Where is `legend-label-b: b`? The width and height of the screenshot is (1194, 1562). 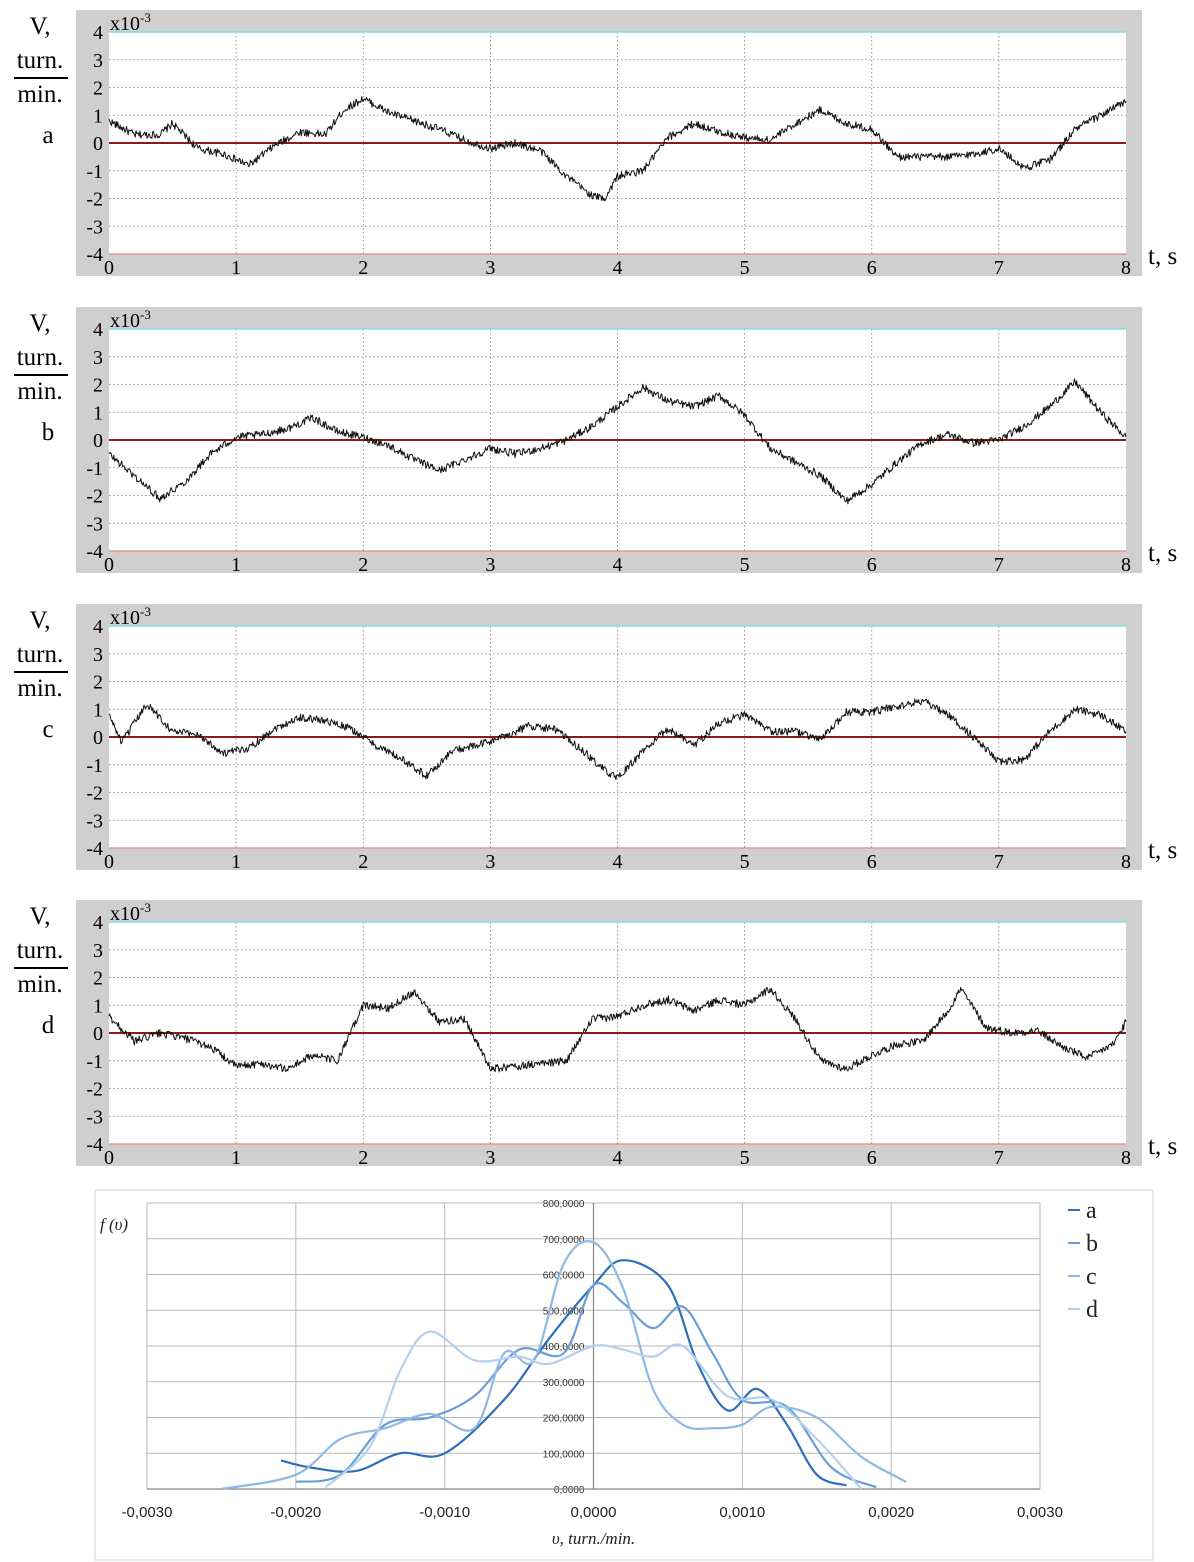
legend-label-b: b is located at coordinates (1092, 1244).